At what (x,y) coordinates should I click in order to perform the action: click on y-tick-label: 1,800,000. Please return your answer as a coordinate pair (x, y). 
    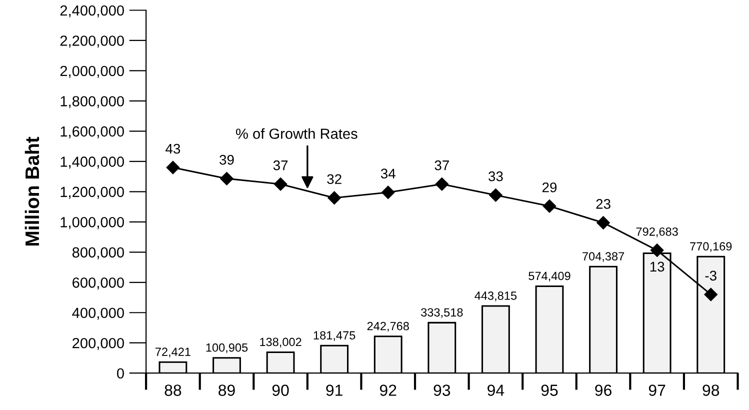
    Looking at the image, I should click on (92, 102).